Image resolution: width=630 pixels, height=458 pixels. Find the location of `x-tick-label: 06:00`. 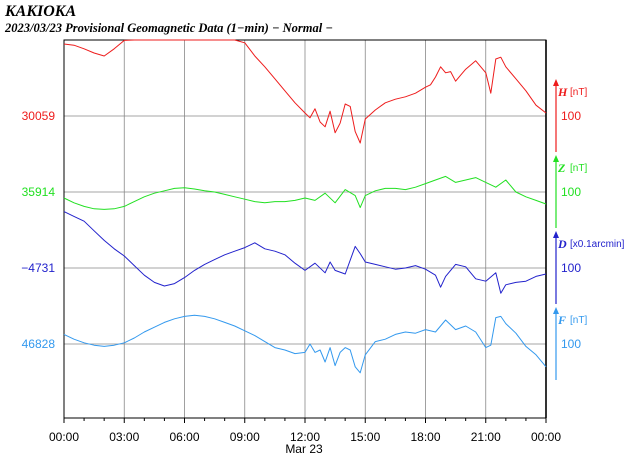

x-tick-label: 06:00 is located at coordinates (184, 437).